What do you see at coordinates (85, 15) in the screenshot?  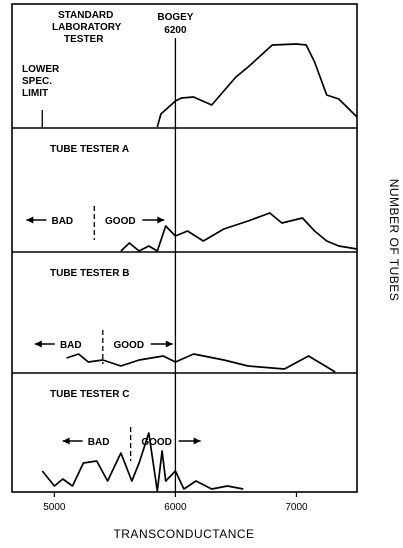 I see `standard-title-1: STANDARD` at bounding box center [85, 15].